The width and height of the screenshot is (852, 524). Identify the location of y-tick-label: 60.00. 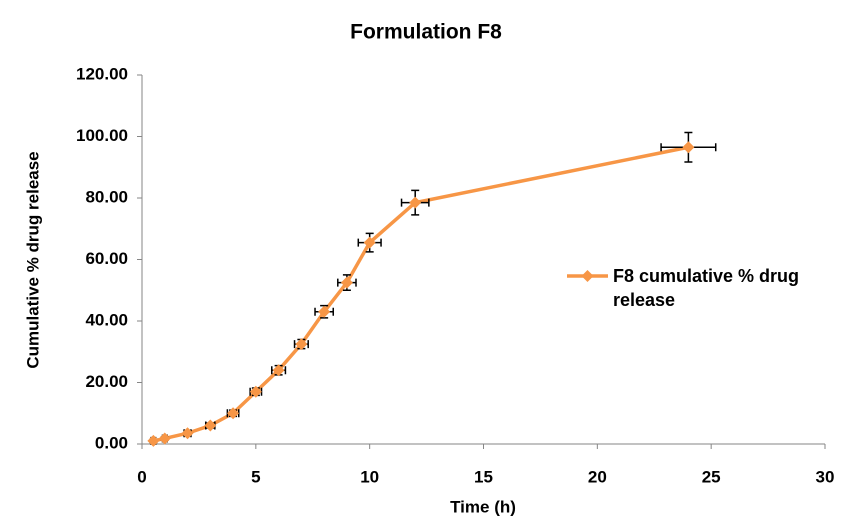
(106, 258).